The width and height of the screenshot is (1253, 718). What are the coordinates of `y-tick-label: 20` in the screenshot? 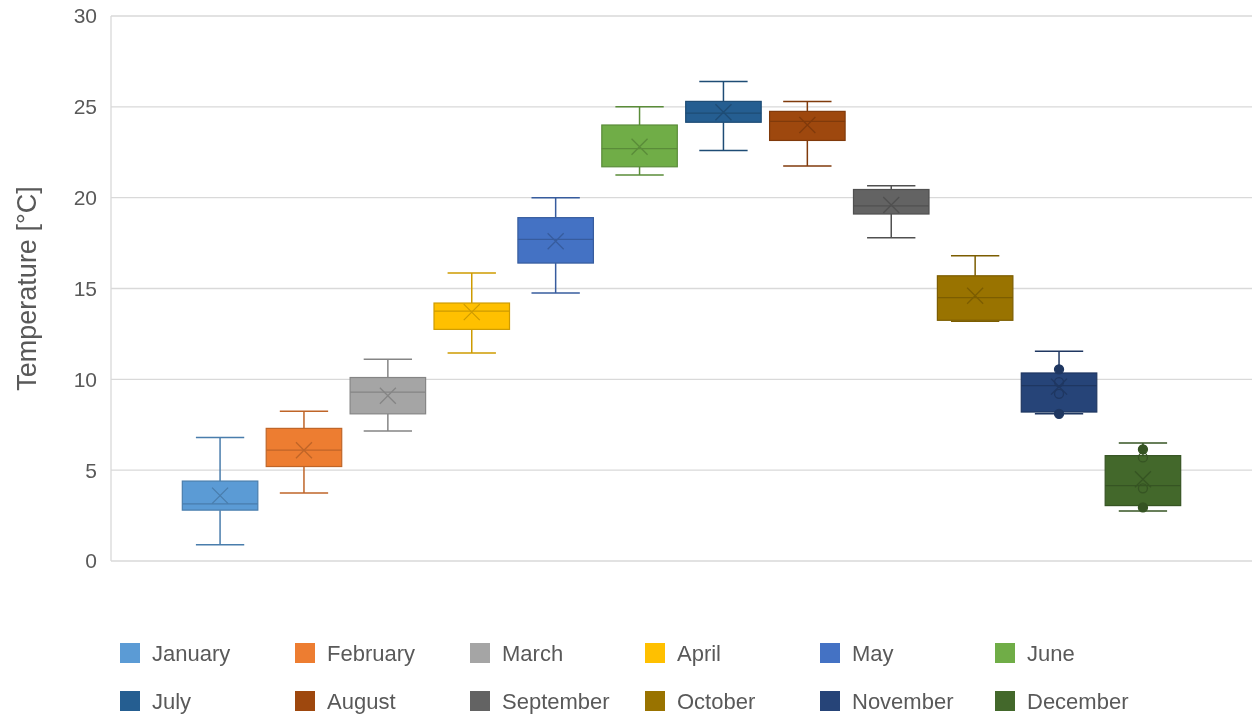 It's located at (85, 198).